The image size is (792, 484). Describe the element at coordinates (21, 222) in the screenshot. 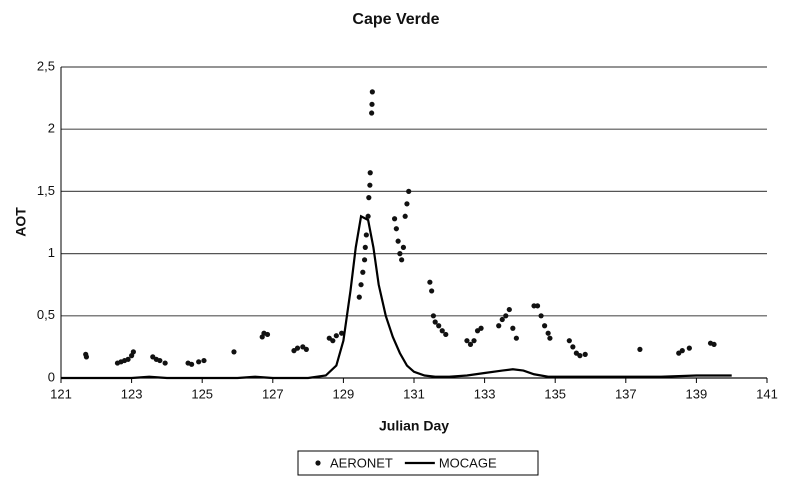

I see `y-axis-label: AOT` at that location.